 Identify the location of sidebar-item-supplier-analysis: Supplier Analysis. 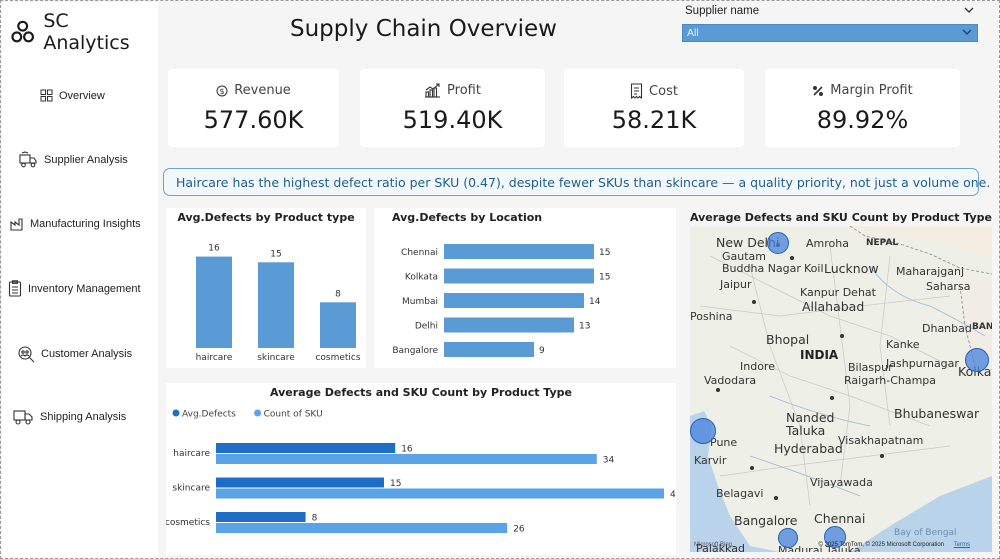
(73, 160).